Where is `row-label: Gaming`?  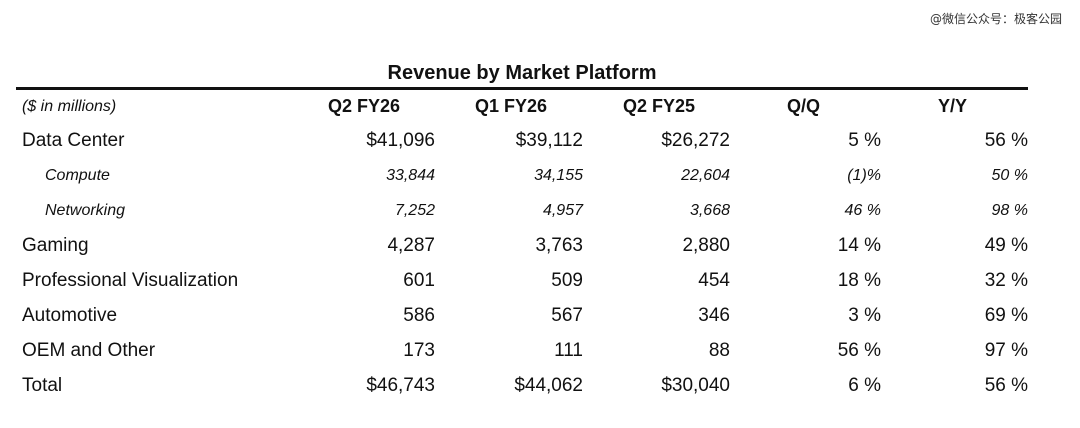
row-label: Gaming is located at coordinates (55, 245).